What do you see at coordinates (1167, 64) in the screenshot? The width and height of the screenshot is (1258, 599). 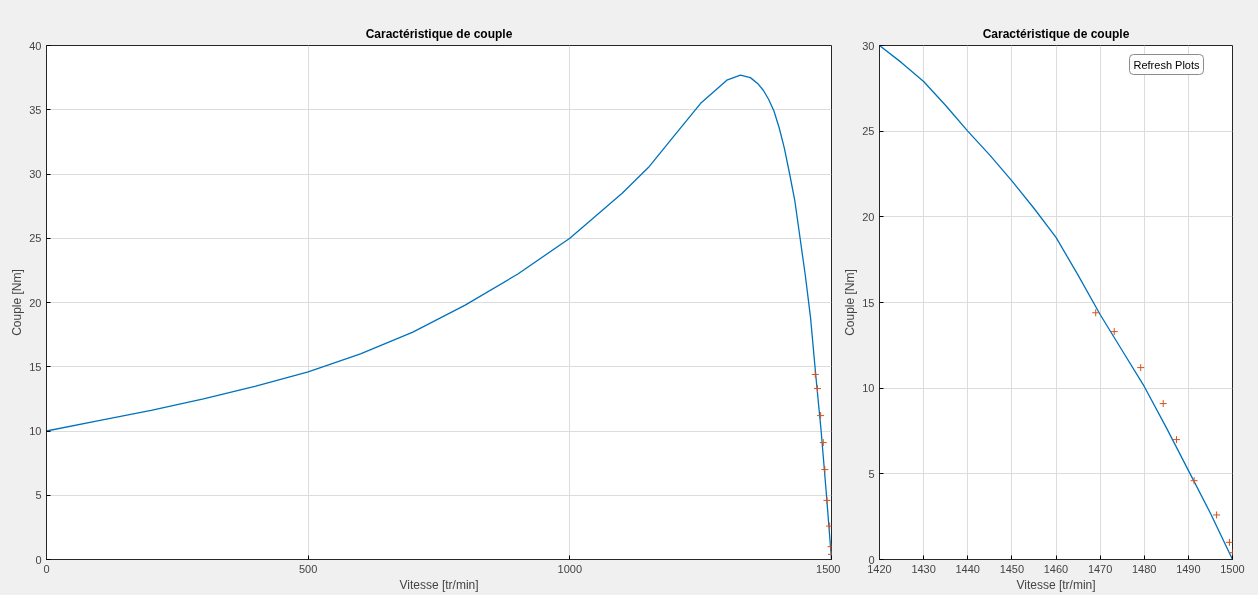 I see `annotation: Refresh Plots` at bounding box center [1167, 64].